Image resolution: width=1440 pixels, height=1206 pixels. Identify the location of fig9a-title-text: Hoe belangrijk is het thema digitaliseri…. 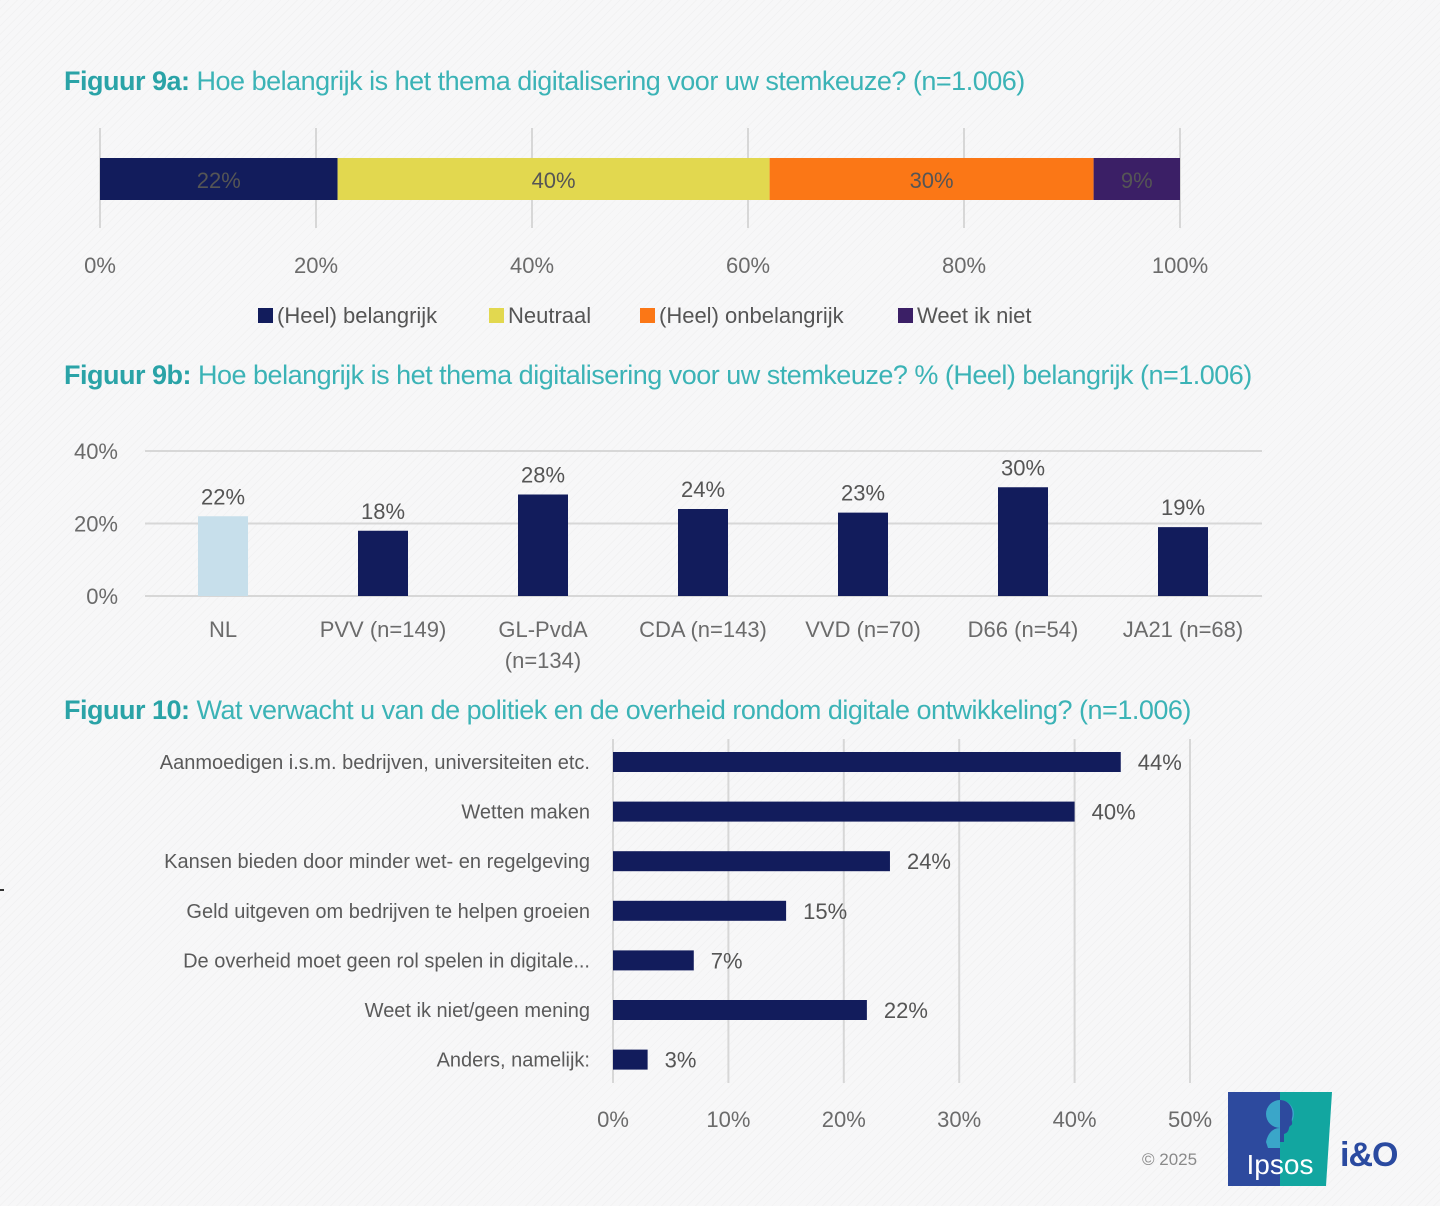
(611, 81).